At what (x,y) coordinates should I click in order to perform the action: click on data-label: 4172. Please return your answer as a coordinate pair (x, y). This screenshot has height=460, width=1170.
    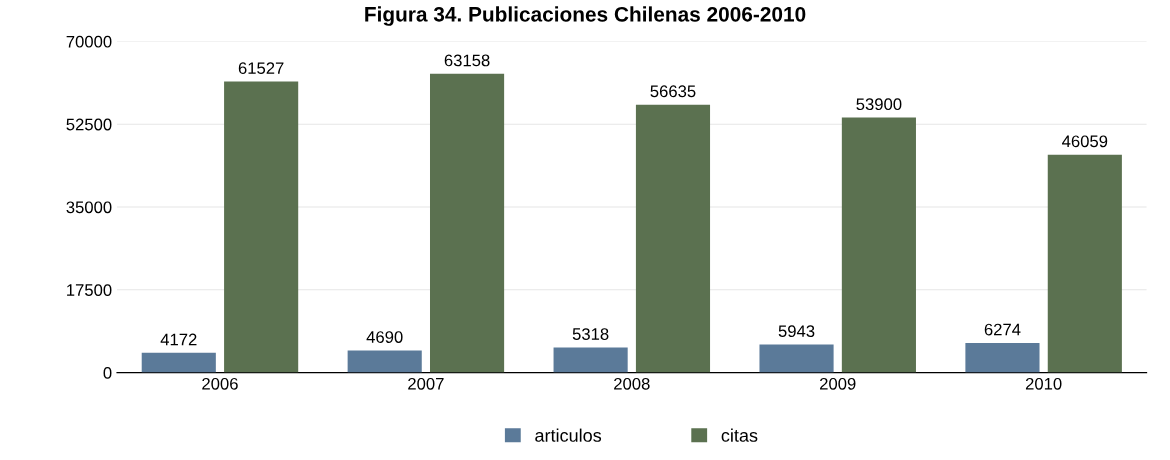
    Looking at the image, I should click on (178, 339).